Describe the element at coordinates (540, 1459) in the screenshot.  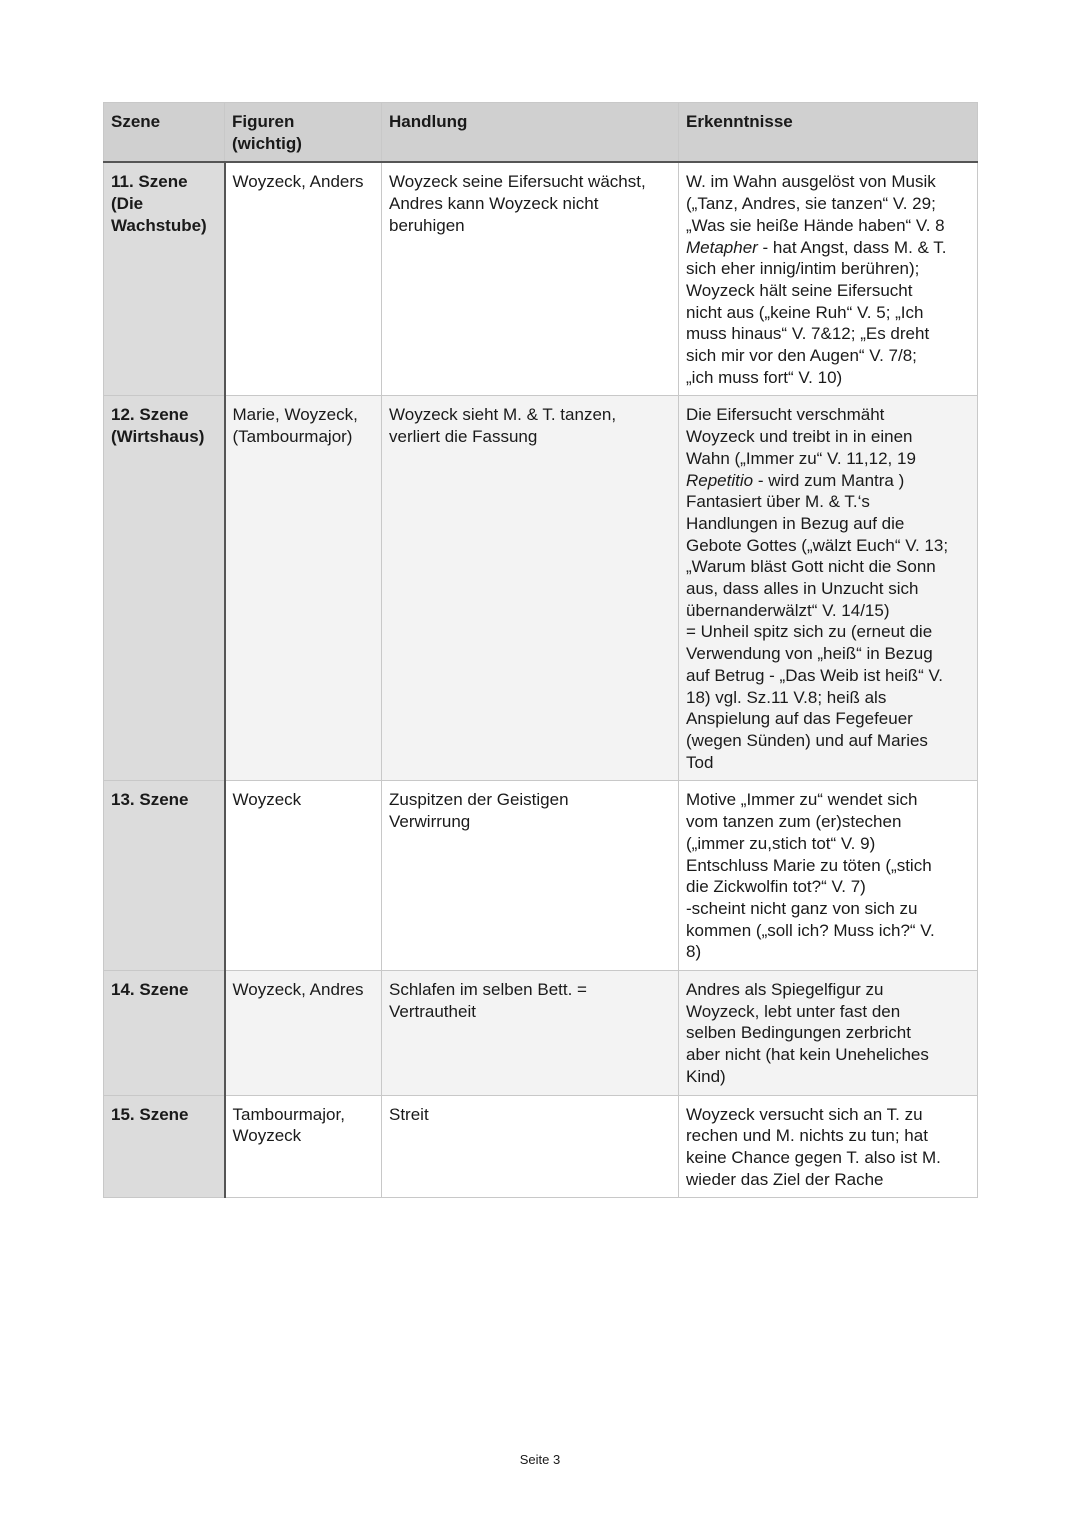
I see `page-number: Seite 3` at that location.